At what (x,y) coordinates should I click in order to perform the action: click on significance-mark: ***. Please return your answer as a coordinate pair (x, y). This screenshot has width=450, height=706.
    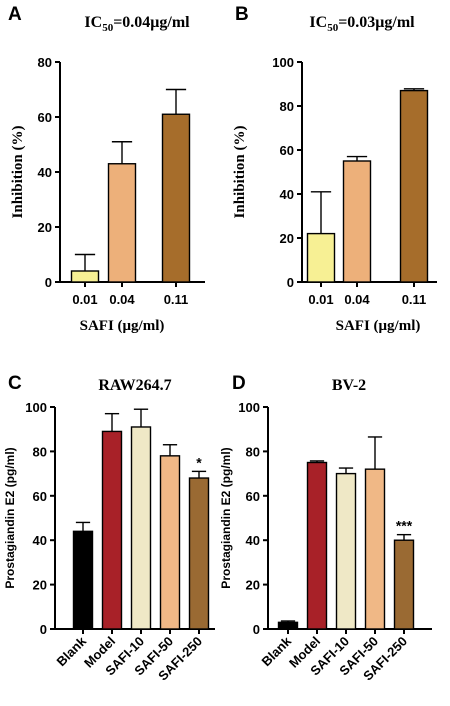
    Looking at the image, I should click on (404, 526).